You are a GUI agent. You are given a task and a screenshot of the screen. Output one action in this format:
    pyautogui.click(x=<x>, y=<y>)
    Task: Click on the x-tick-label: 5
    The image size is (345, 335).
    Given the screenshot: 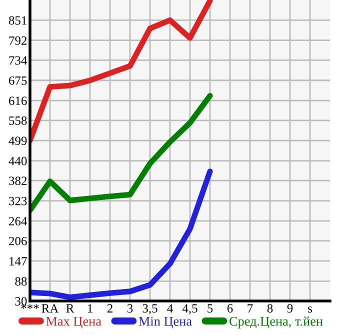 What is the action you would take?
    pyautogui.click(x=210, y=308)
    